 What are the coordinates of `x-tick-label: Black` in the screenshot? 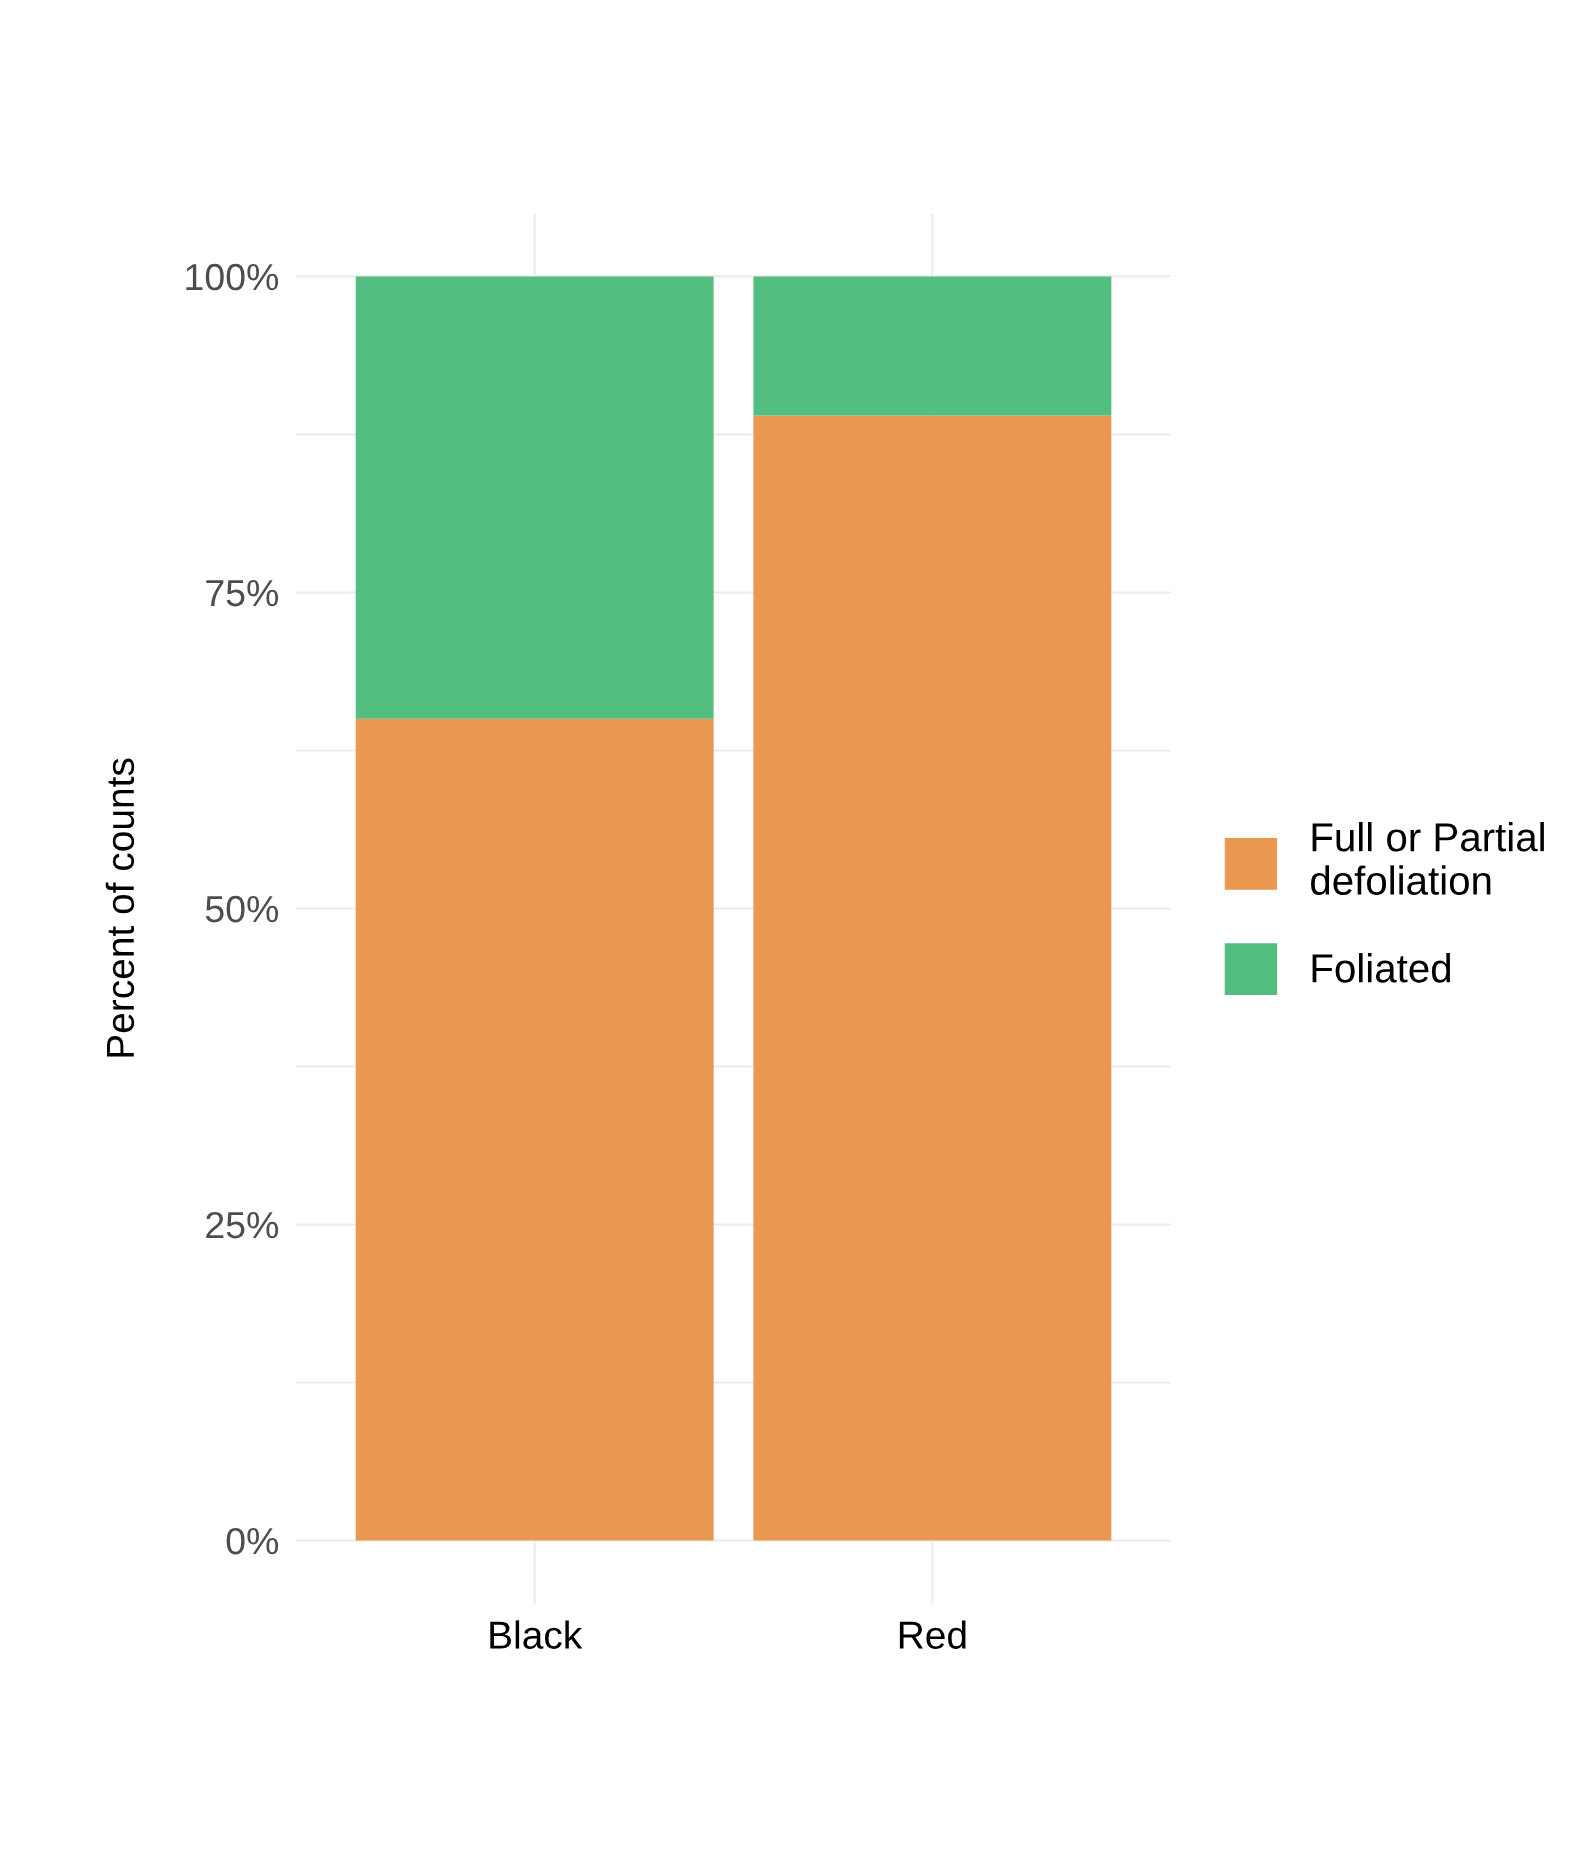 It's located at (536, 1634).